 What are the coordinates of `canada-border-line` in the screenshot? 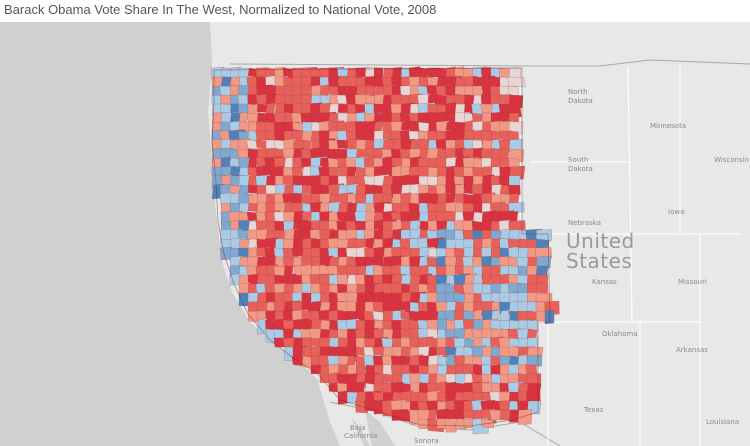 It's located at (489, 63).